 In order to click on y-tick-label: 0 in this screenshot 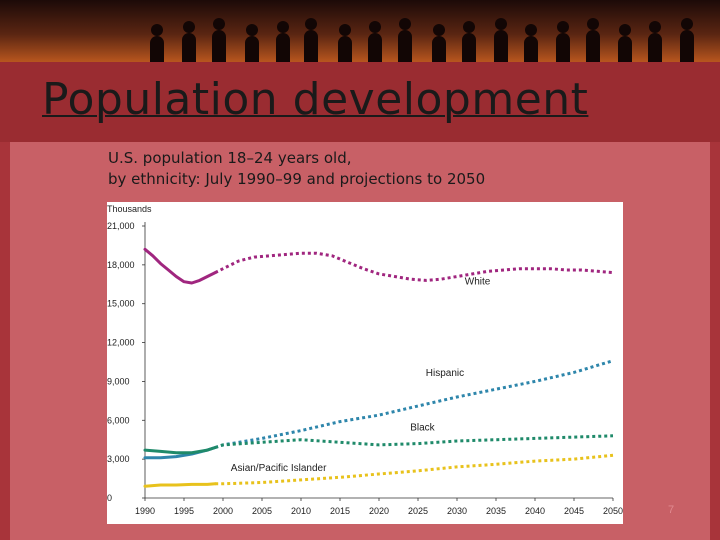, I will do `click(109, 498)`.